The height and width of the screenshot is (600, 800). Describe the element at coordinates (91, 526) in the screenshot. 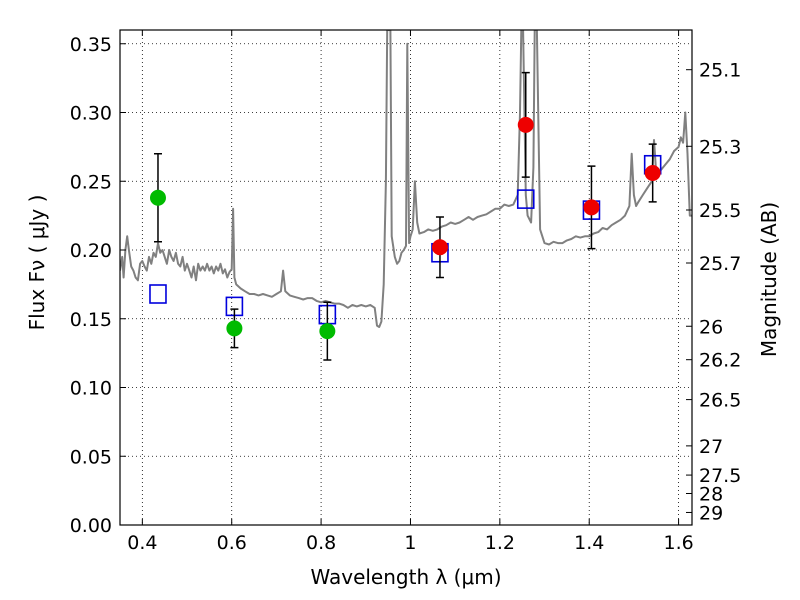

I see `y-tick-label: 0.00` at that location.